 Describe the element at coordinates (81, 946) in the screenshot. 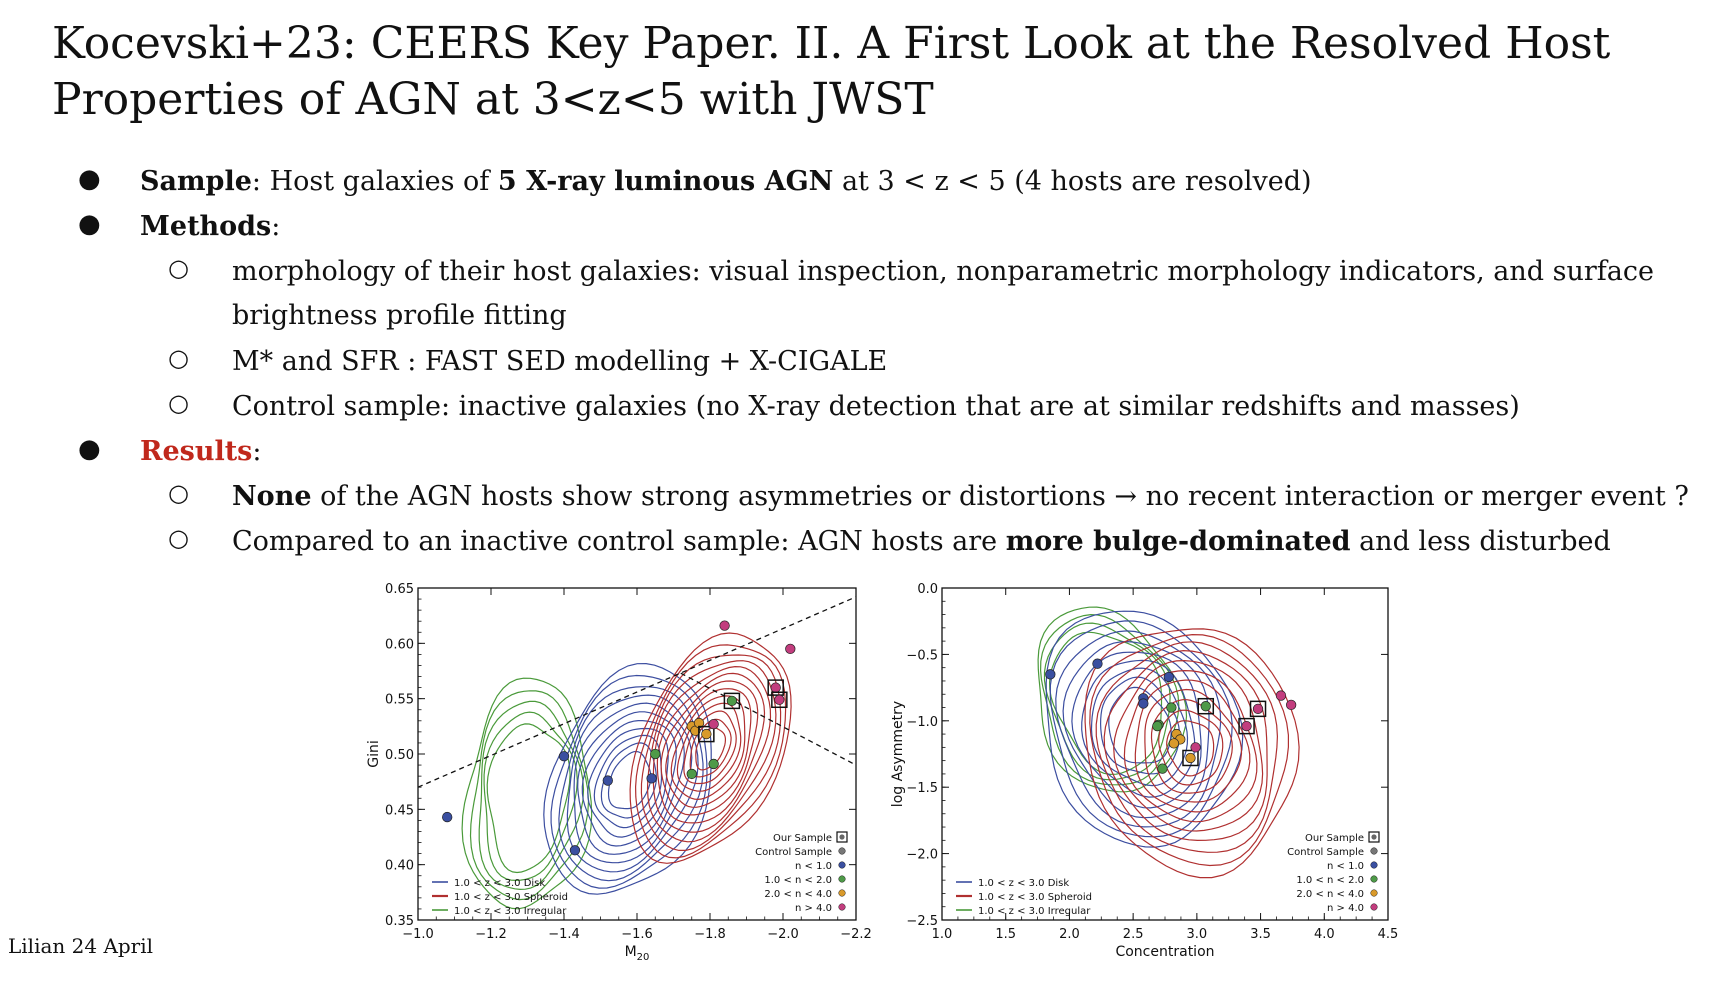

I see `footer-author-date: Lilian 24 April` at that location.